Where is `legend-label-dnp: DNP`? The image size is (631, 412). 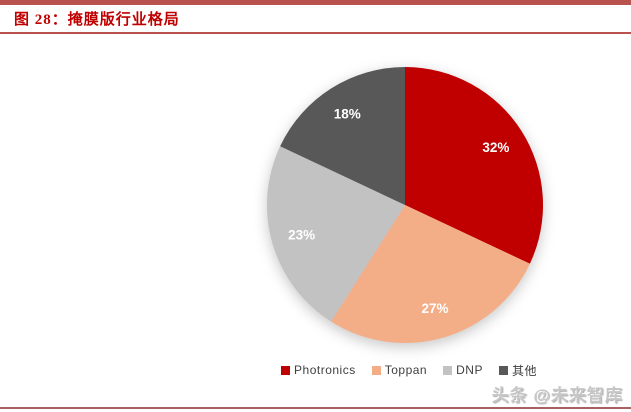 legend-label-dnp: DNP is located at coordinates (469, 370).